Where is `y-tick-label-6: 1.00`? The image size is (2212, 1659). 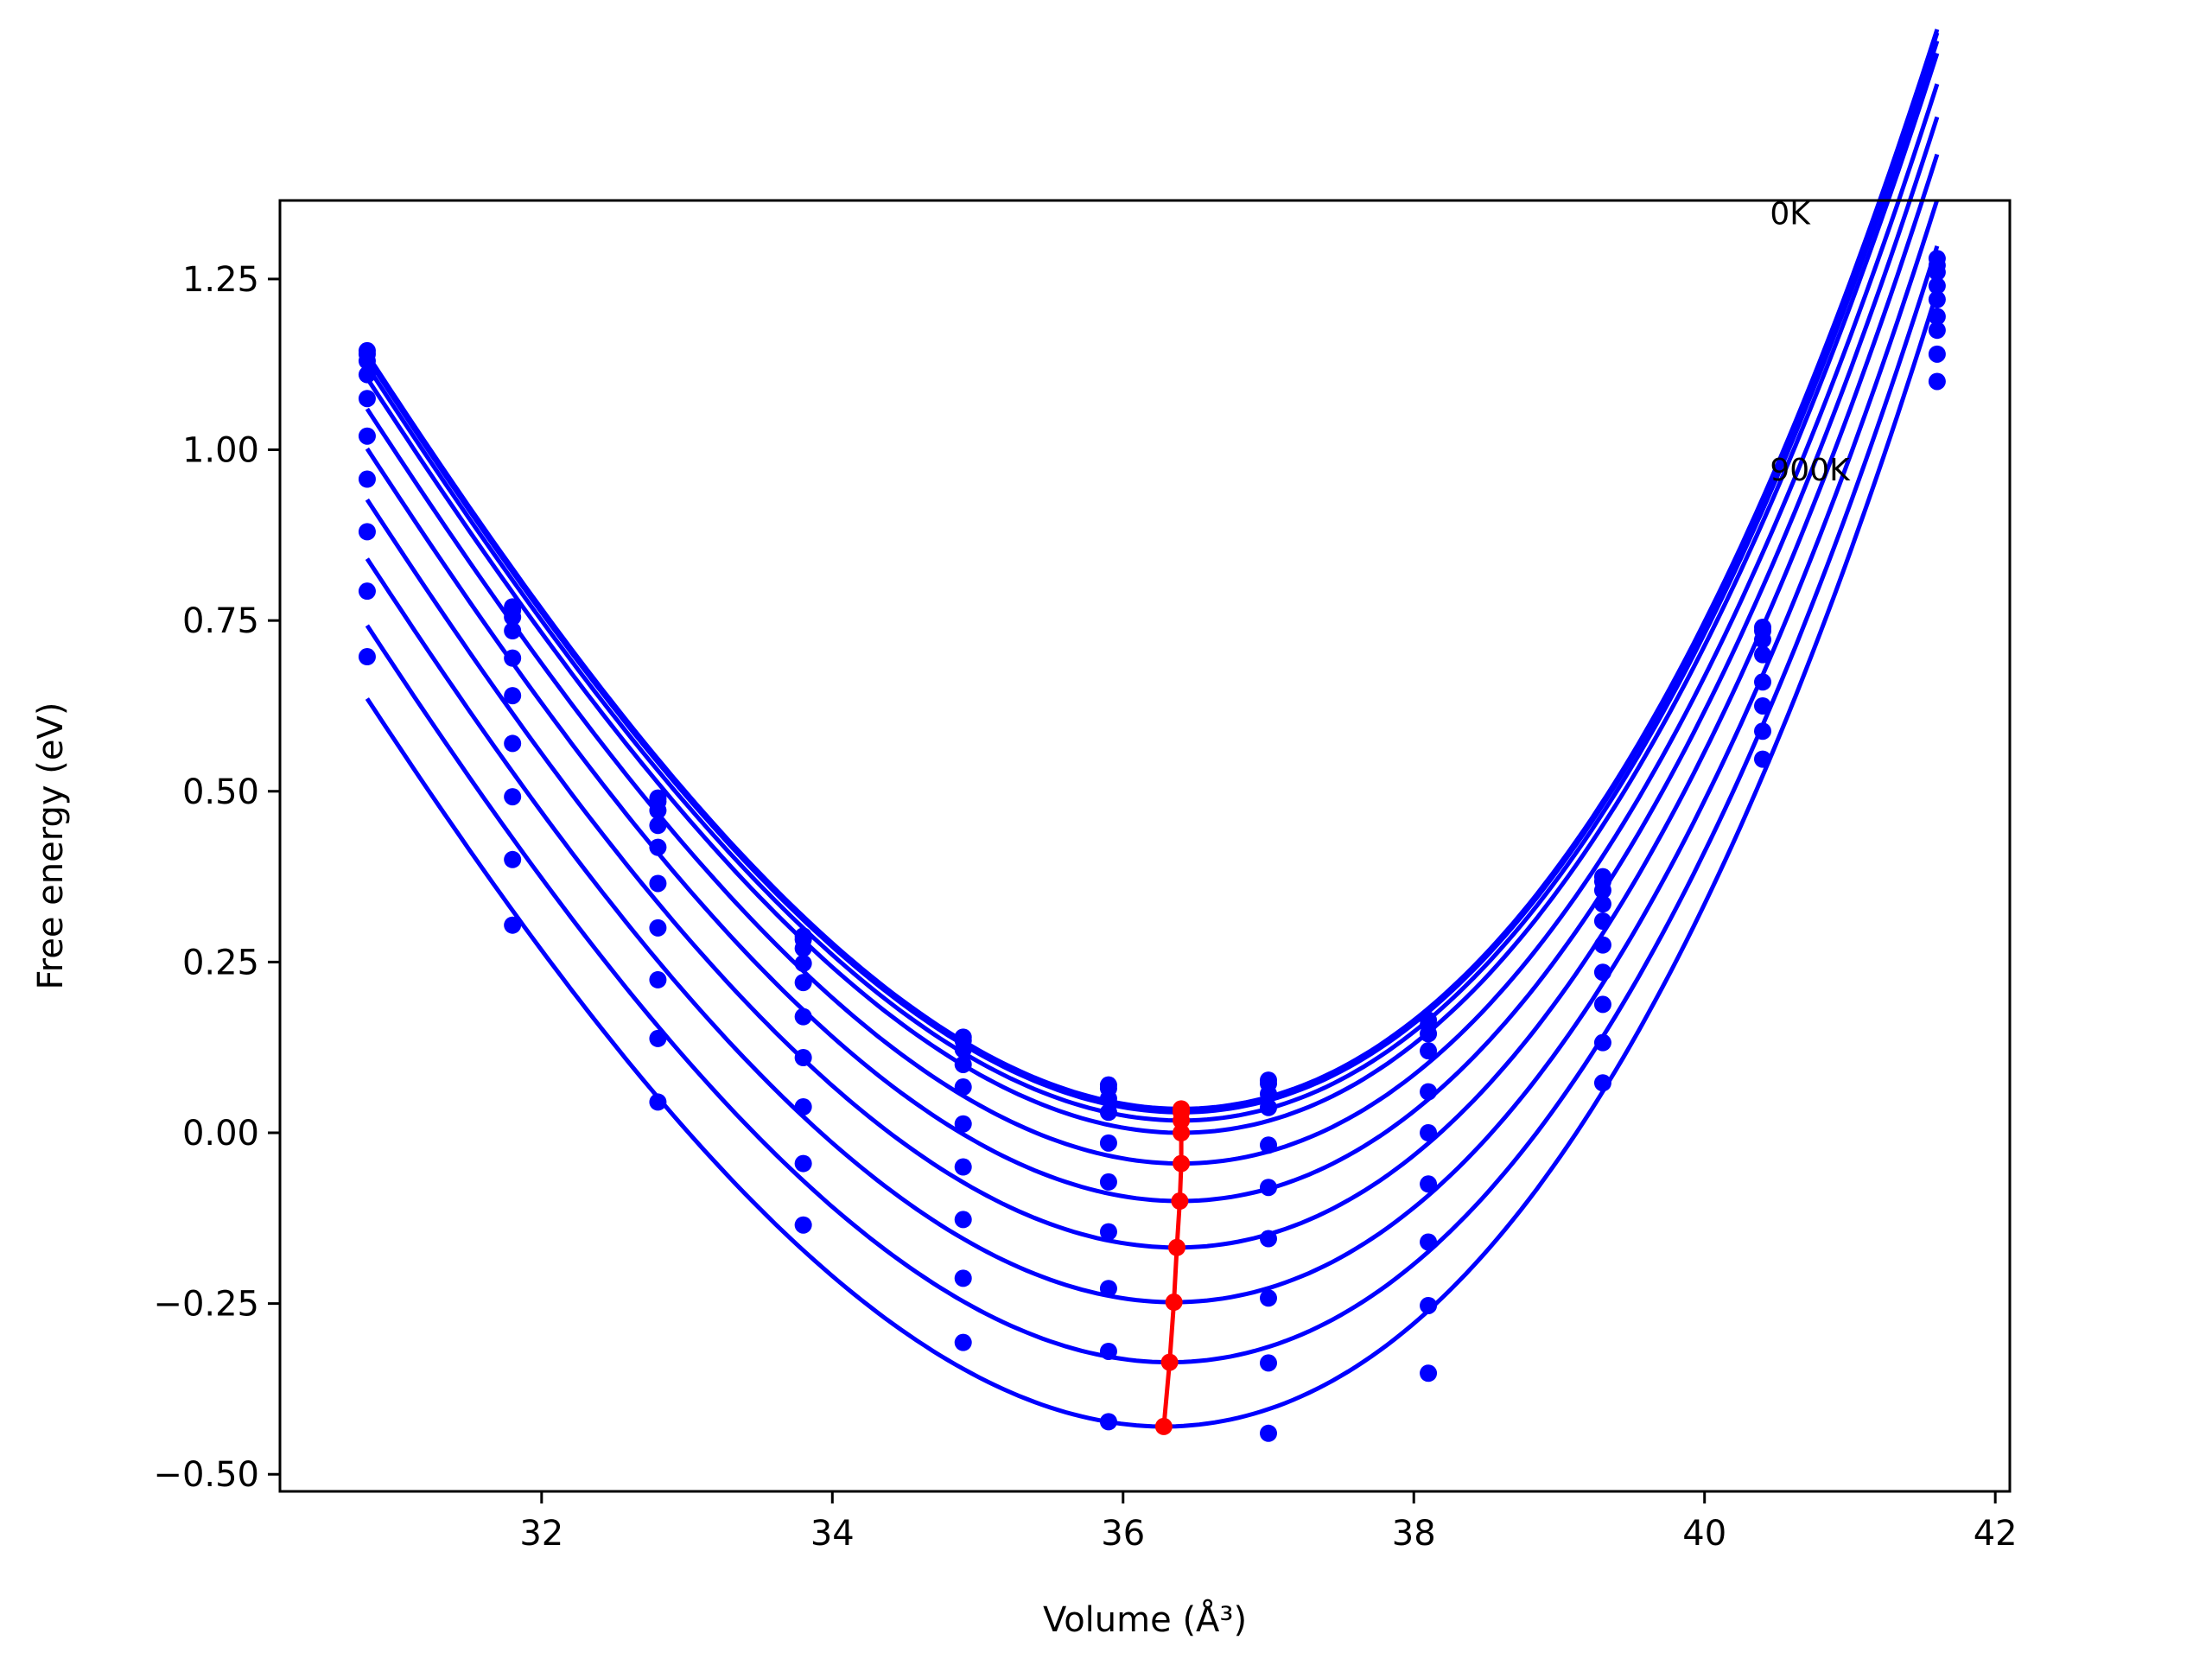
y-tick-label-6: 1.00 is located at coordinates (220, 451).